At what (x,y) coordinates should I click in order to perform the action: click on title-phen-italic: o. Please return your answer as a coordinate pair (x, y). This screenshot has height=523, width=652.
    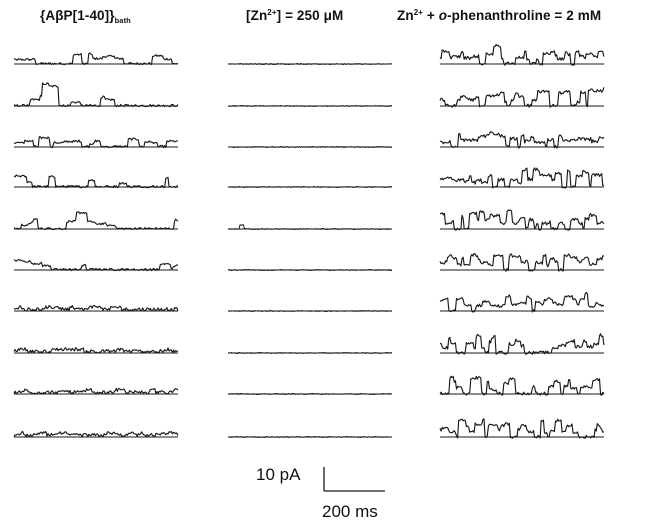
    Looking at the image, I should click on (443, 15).